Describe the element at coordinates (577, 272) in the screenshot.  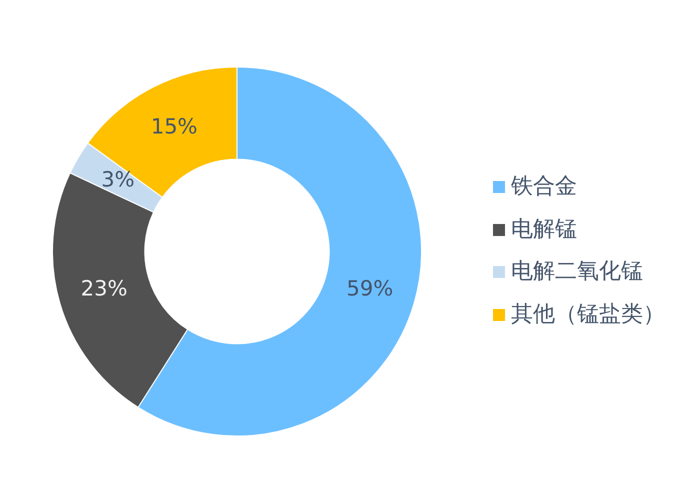
I see `legend-label: 电解二氧化锰` at that location.